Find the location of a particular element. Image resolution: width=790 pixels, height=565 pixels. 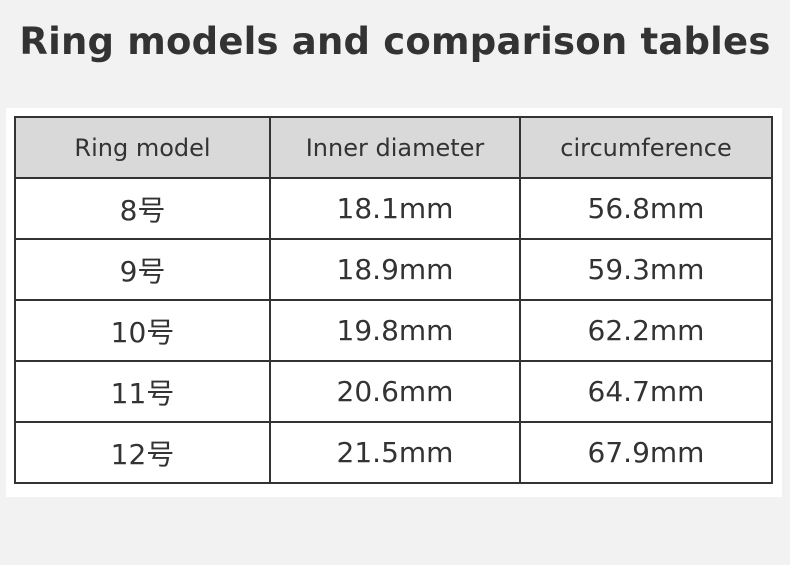

column-header: Inner diameter is located at coordinates (395, 147).